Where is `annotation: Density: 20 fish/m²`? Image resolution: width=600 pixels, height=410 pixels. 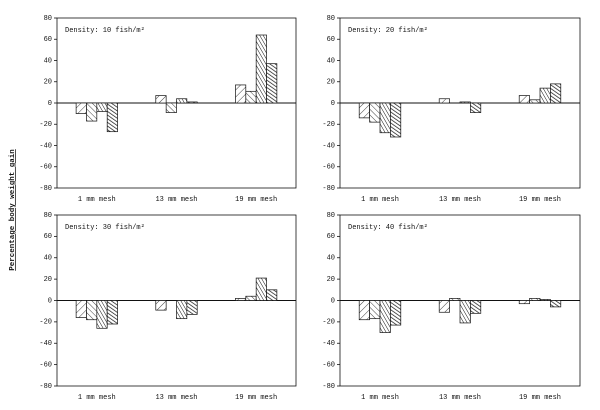
annotation: Density: 20 fish/m² is located at coordinates (388, 31).